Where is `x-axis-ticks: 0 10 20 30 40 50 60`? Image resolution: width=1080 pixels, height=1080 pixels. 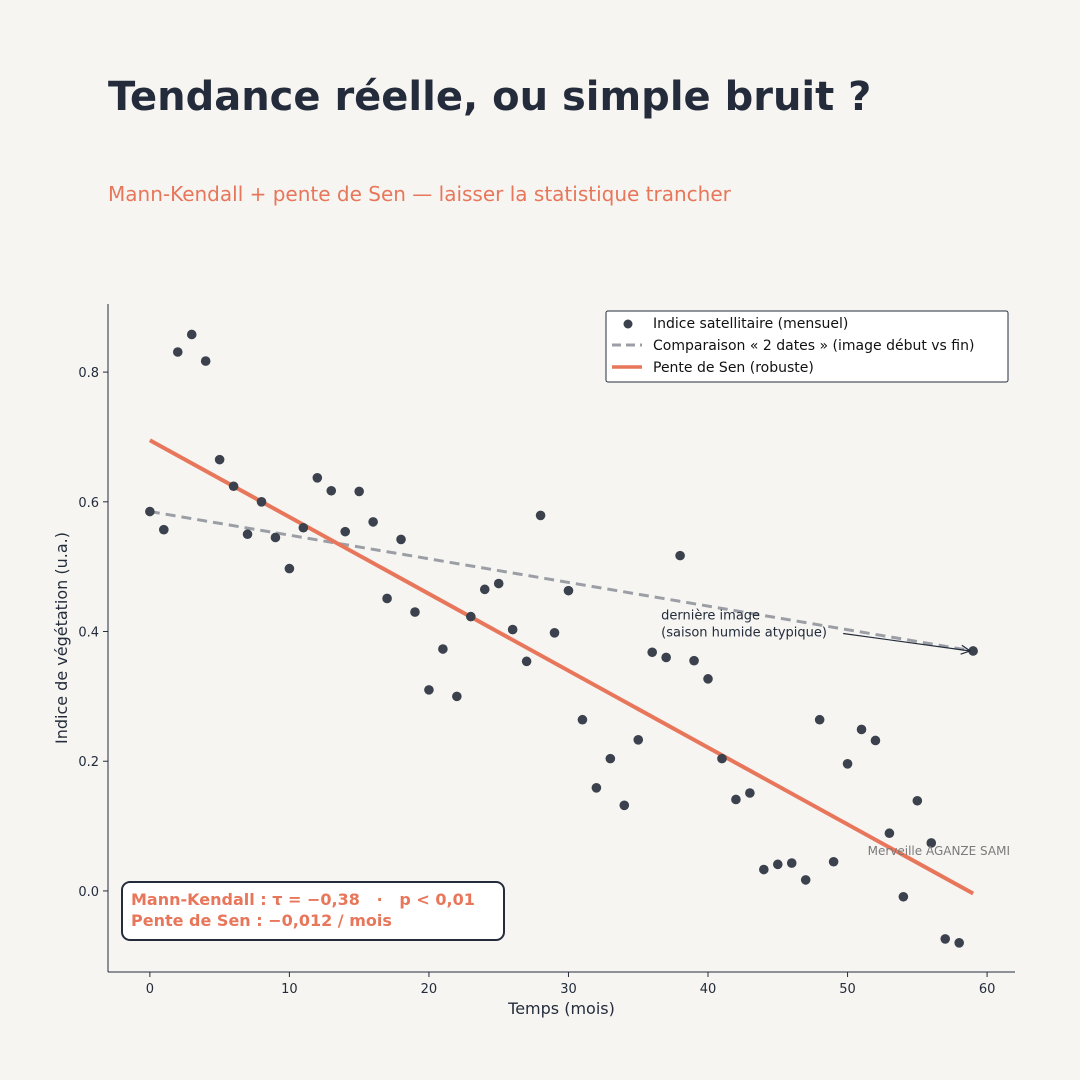 x-axis-ticks: 0 10 20 30 40 50 60 is located at coordinates (571, 984).